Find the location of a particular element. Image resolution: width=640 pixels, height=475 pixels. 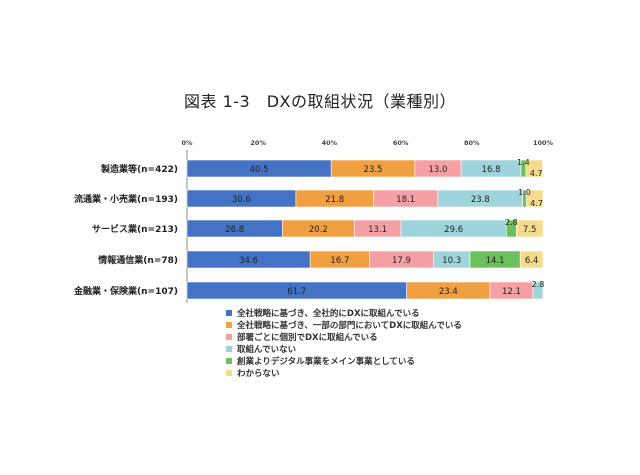

data-label: 1.4 is located at coordinates (523, 162).